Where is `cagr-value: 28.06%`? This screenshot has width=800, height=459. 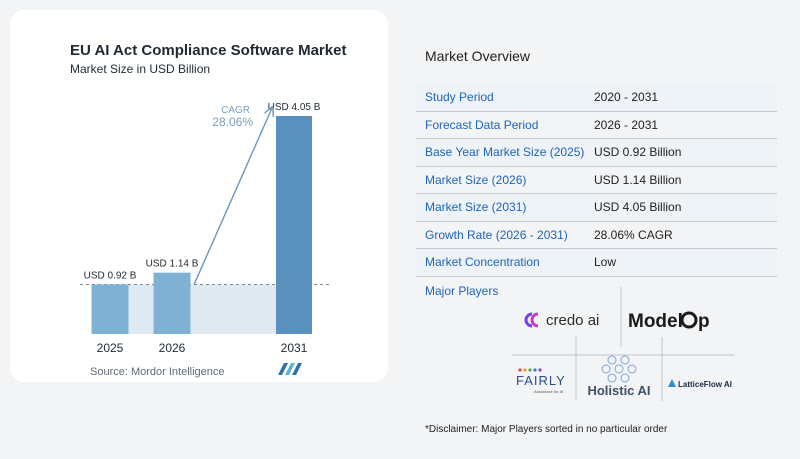
cagr-value: 28.06% is located at coordinates (232, 122).